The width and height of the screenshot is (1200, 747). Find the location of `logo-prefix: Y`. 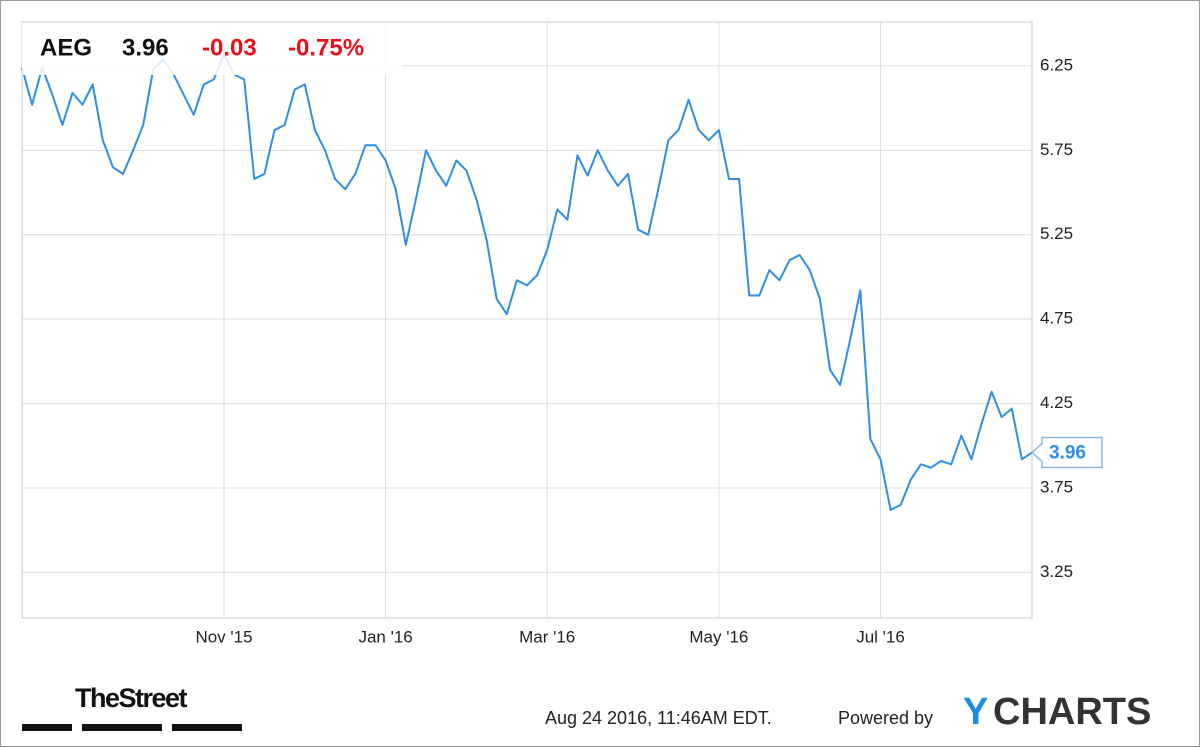

logo-prefix: Y is located at coordinates (975, 712).